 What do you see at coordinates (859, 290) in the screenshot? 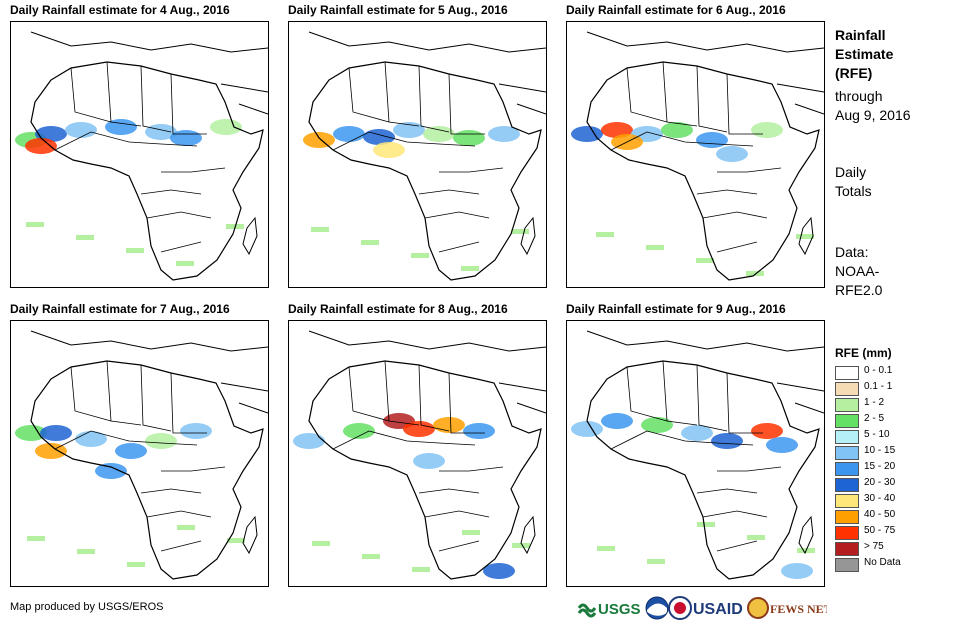
I see `source-line: RFE2.0` at bounding box center [859, 290].